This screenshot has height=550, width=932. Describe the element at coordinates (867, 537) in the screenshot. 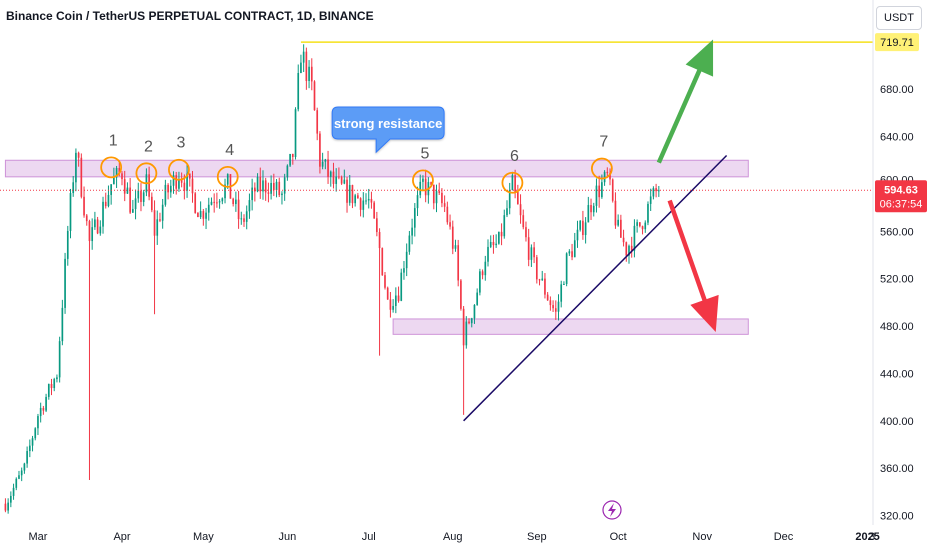

I see `x-tick-label: 2025` at that location.